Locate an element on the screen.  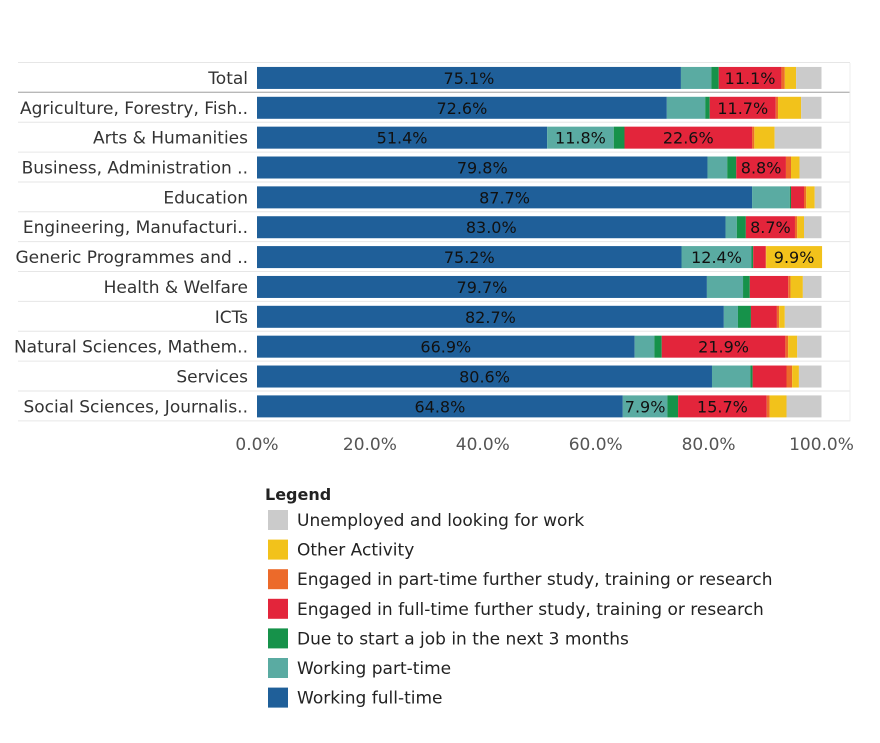
data-label: 7.9% is located at coordinates (645, 406).